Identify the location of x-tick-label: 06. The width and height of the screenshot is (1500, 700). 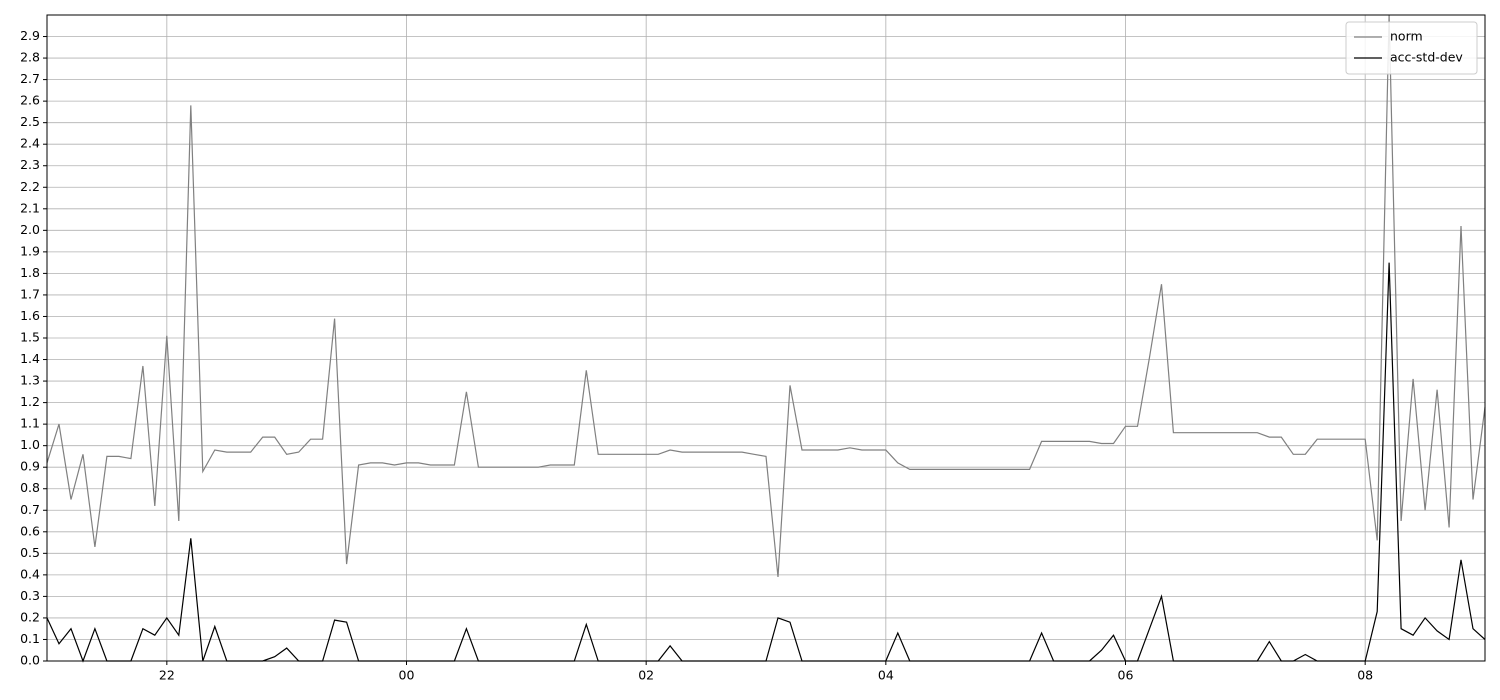
(1126, 675).